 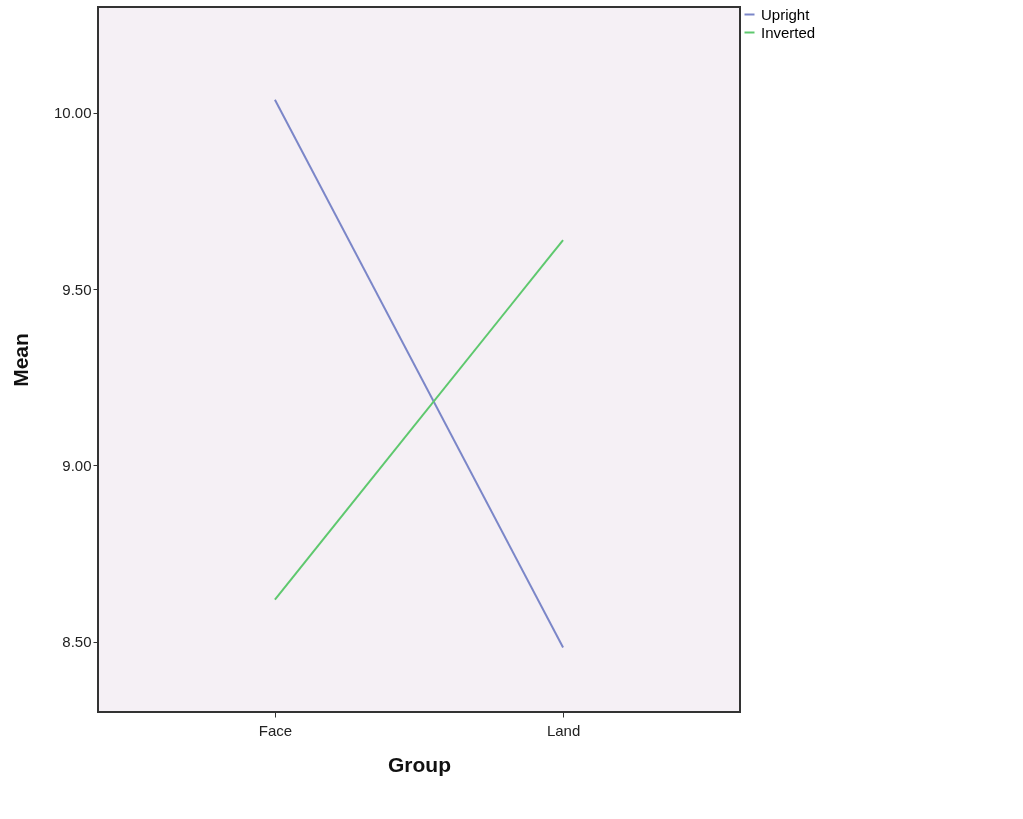 What do you see at coordinates (788, 32) in the screenshot?
I see `legend-label: Inverted` at bounding box center [788, 32].